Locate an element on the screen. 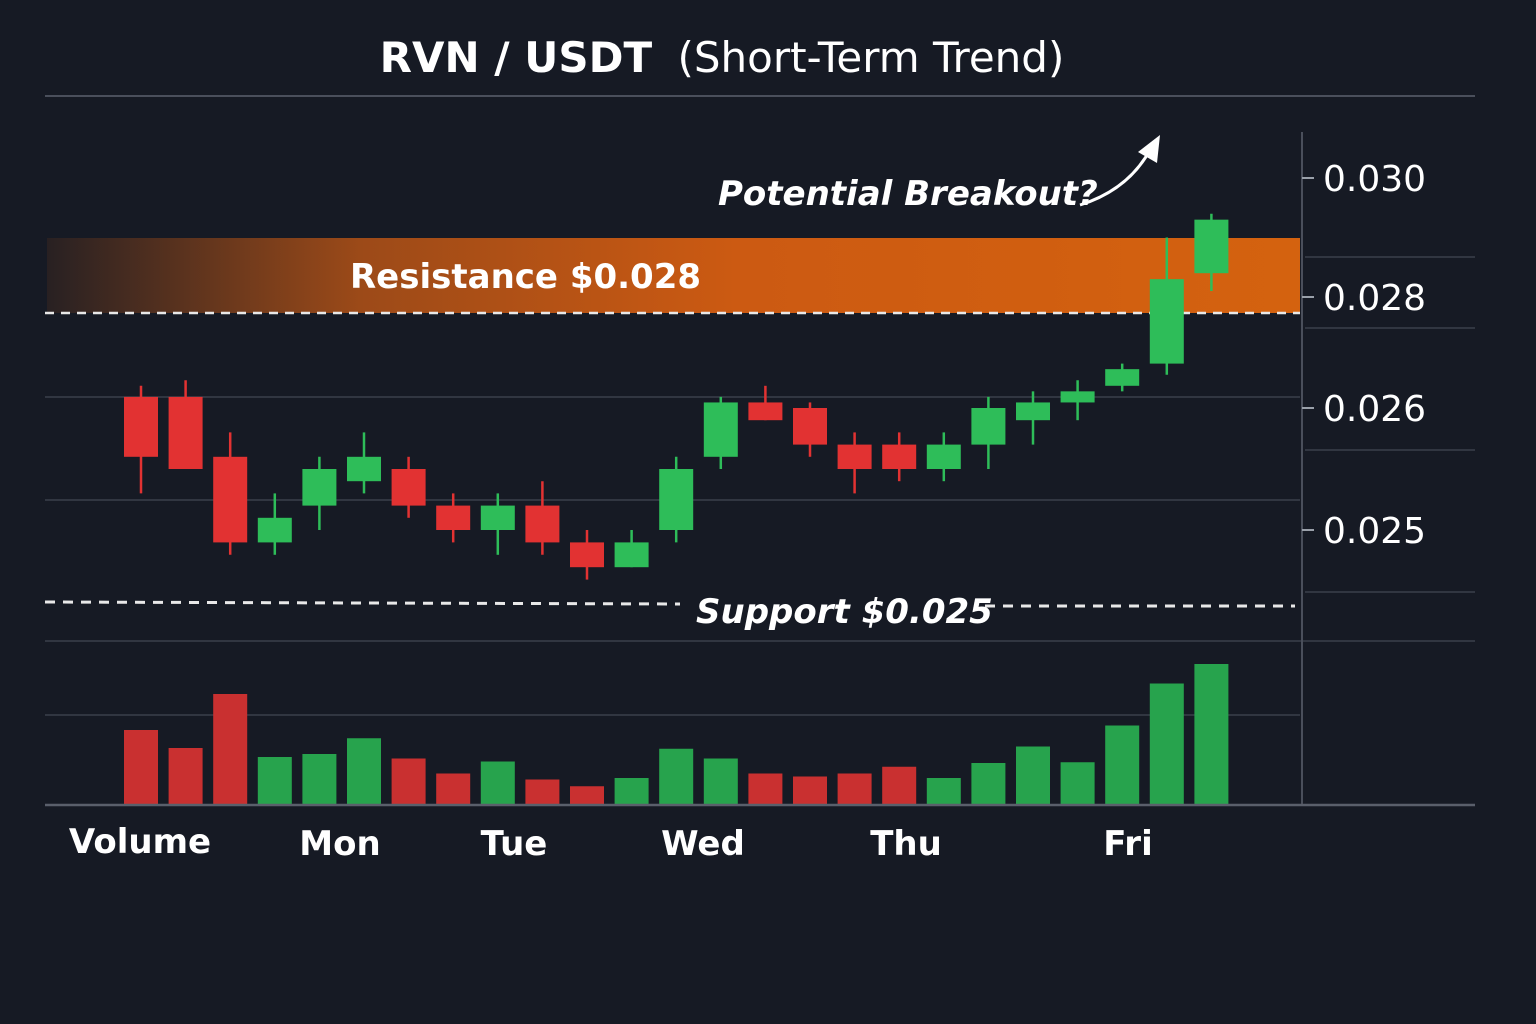 The image size is (1536, 1024). resistance-band is located at coordinates (673, 275).